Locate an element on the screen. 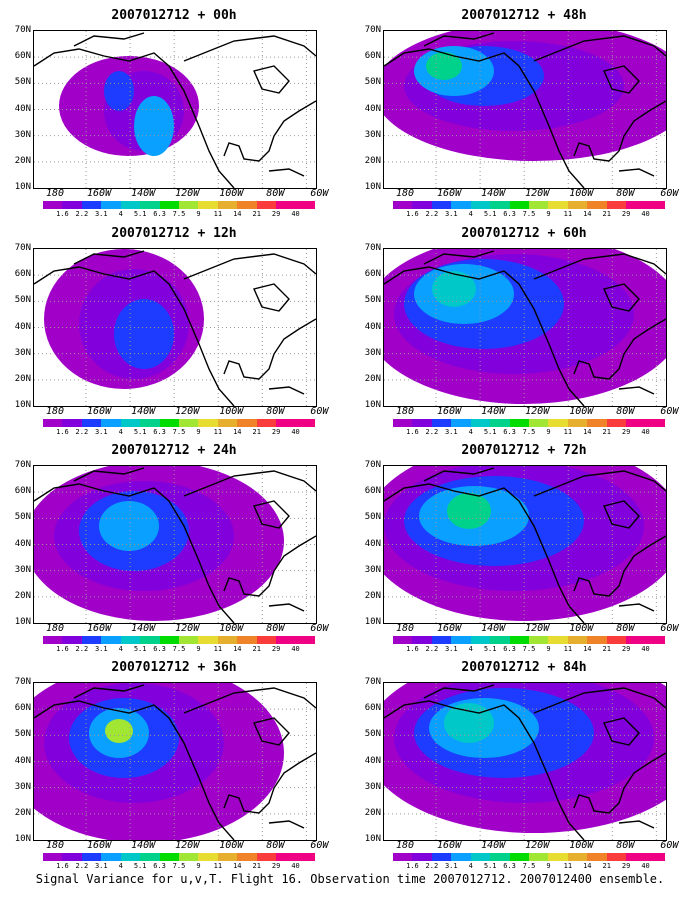 Image resolution: width=700 pixels, height=900 pixels. colorbar-label: 29 is located at coordinates (276, 432).